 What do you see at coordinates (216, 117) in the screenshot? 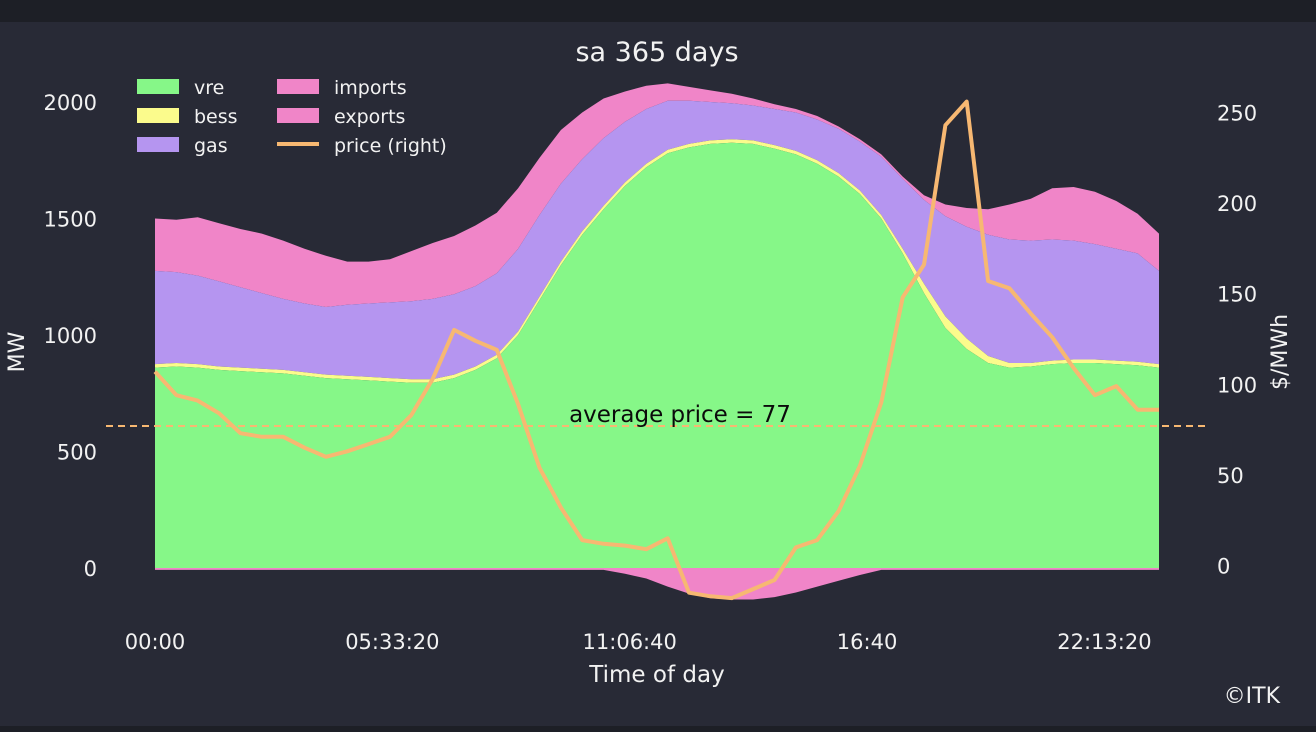
I see `legend-label: bess` at bounding box center [216, 117].